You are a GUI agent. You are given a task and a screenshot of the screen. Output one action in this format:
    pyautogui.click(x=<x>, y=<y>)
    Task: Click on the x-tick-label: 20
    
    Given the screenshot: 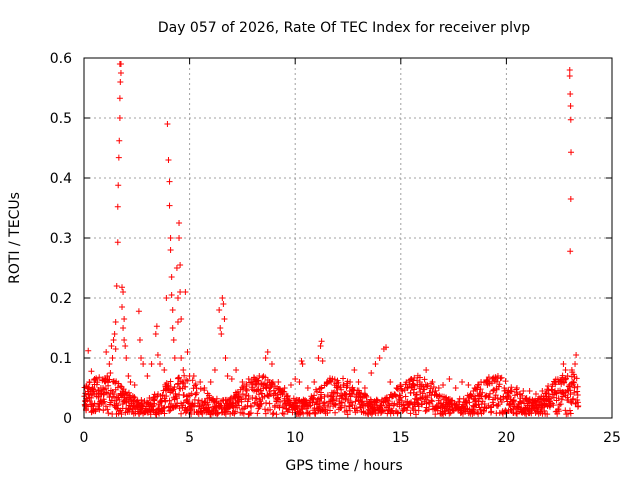 What is the action you would take?
    pyautogui.click(x=506, y=438)
    